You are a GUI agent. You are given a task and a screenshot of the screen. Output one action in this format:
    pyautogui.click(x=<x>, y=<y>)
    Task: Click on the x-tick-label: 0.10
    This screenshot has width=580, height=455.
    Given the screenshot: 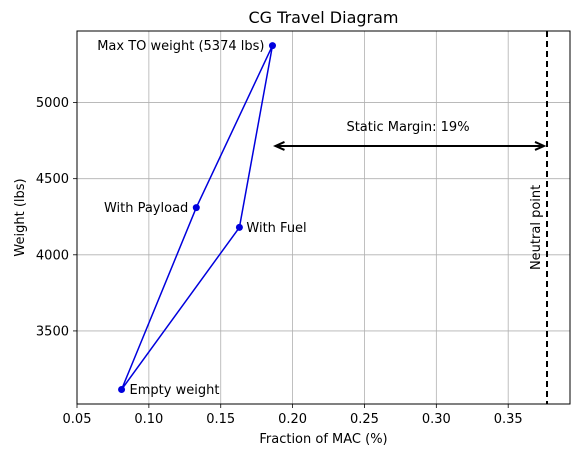 What is the action you would take?
    pyautogui.click(x=148, y=419)
    